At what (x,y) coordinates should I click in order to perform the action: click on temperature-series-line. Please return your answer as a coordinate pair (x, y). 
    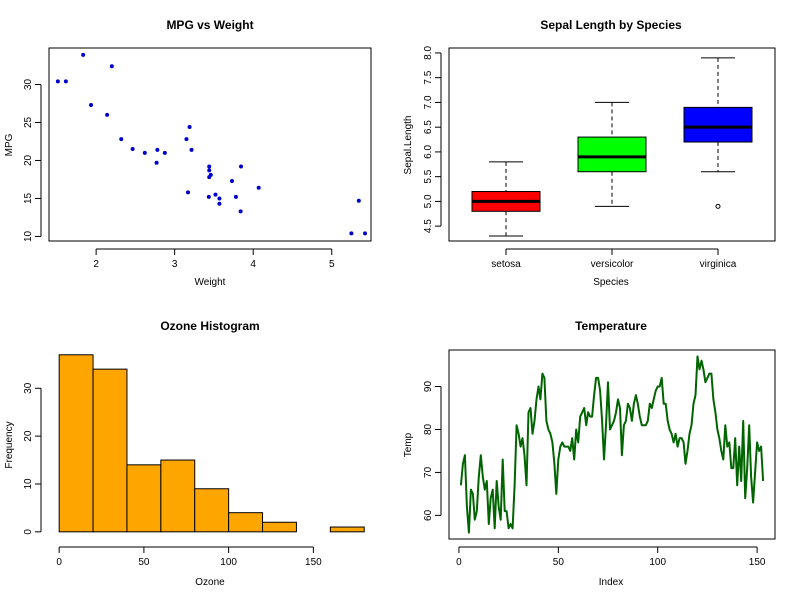
    Looking at the image, I should click on (612, 444).